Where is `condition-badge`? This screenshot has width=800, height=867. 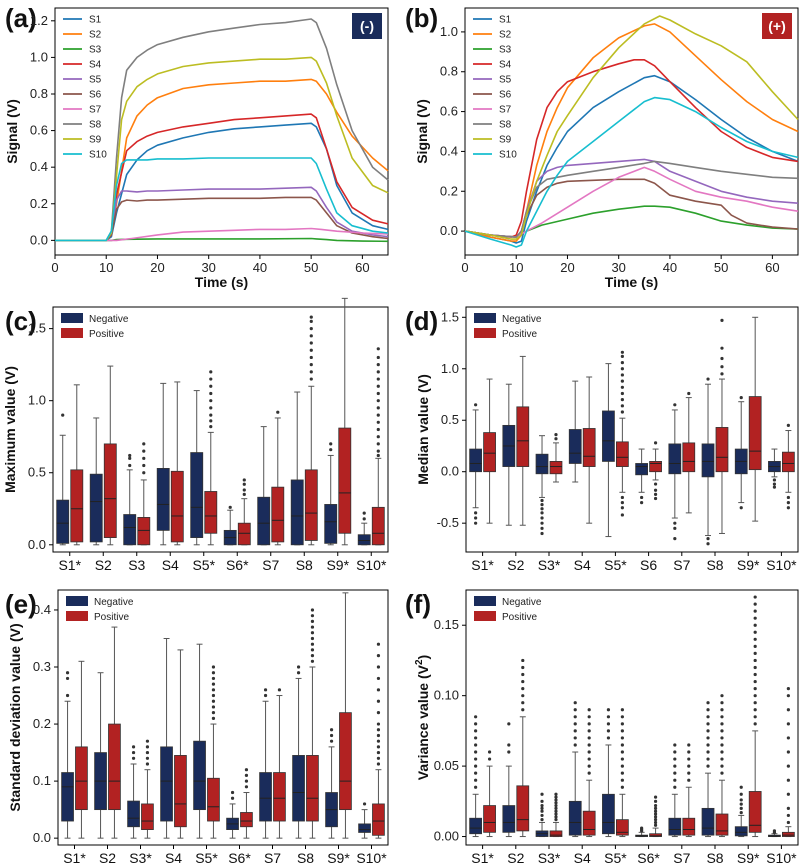 condition-badge is located at coordinates (777, 26).